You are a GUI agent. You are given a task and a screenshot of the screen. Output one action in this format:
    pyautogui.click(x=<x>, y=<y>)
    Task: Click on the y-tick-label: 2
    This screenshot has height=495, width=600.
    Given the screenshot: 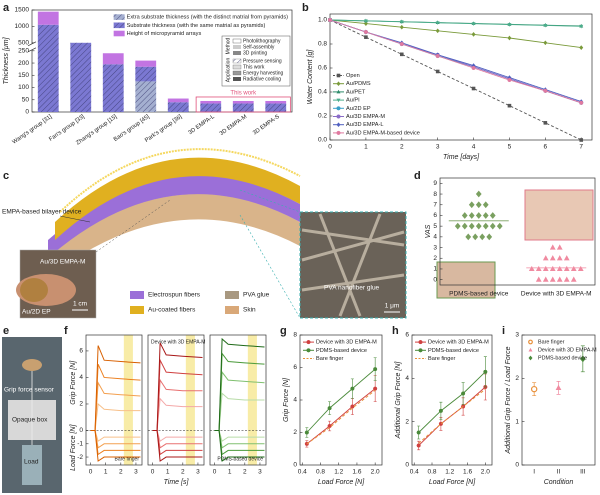 What is the action you would take?
    pyautogui.click(x=295, y=432)
    